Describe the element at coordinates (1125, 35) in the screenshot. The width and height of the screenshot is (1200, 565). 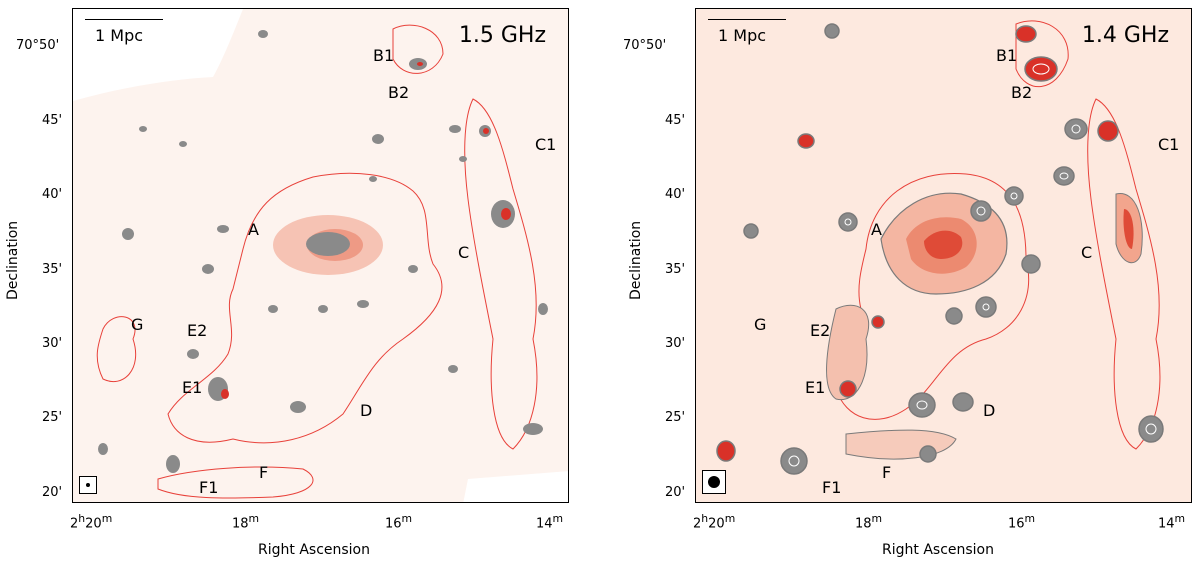
I see `frequency-label: 1.4 GHz` at that location.